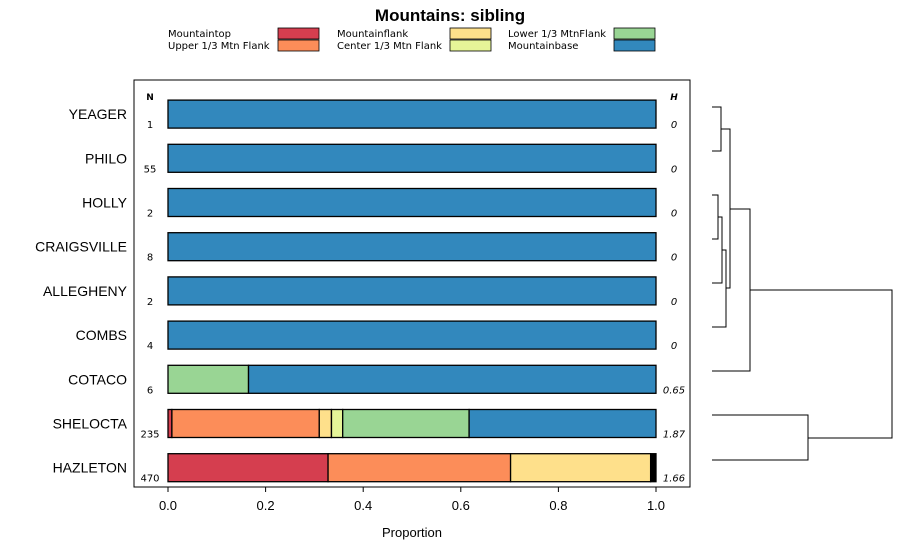  What do you see at coordinates (106, 158) in the screenshot?
I see `row-label: PHILO` at bounding box center [106, 158].